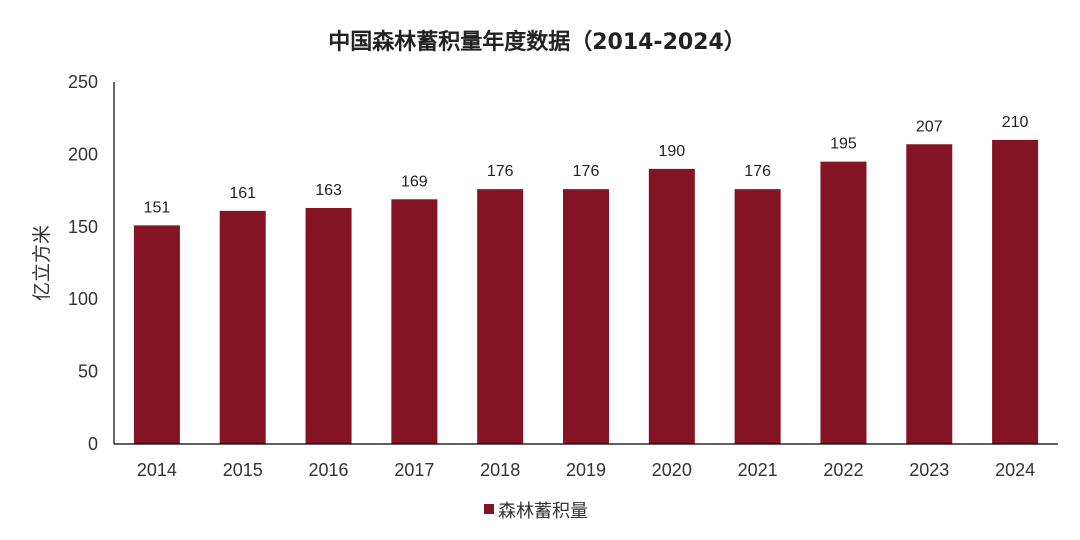  What do you see at coordinates (543, 511) in the screenshot?
I see `legend-label: 森林蓄积量` at bounding box center [543, 511].